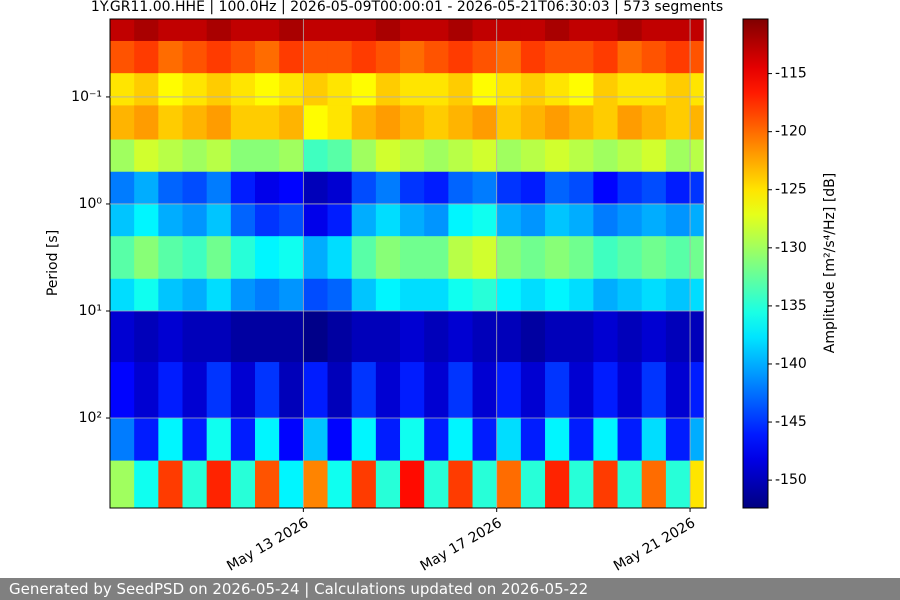 Image resolution: width=900 pixels, height=600 pixels. I want to click on colorbar-tick-label: -150, so click(791, 480).